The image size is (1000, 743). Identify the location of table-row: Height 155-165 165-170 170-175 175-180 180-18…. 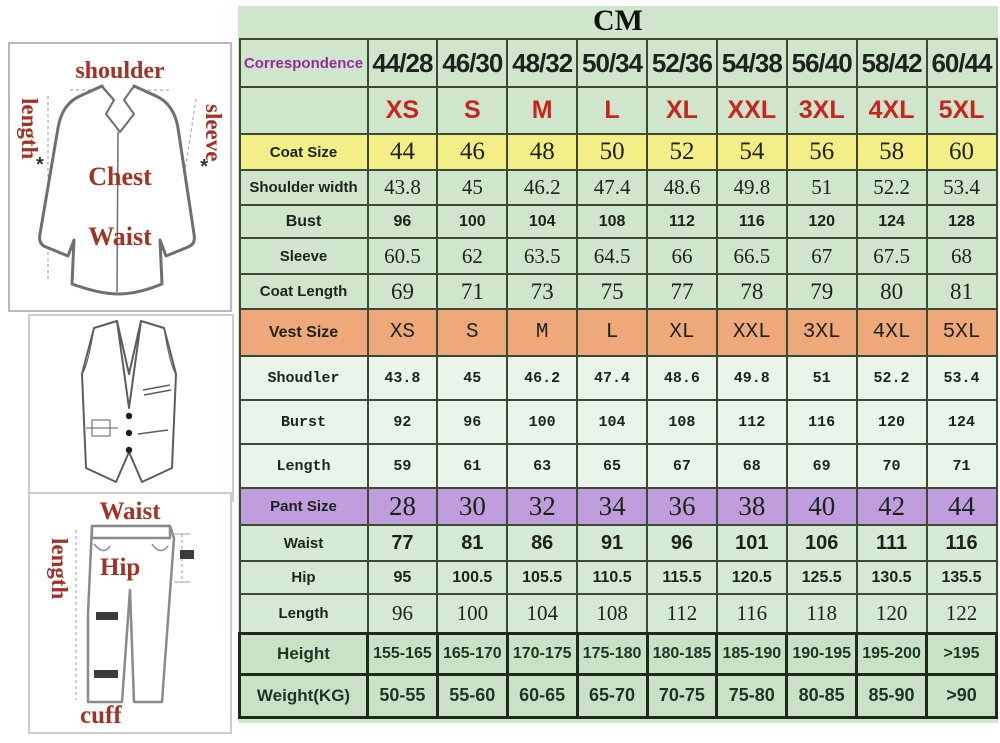
(618, 653).